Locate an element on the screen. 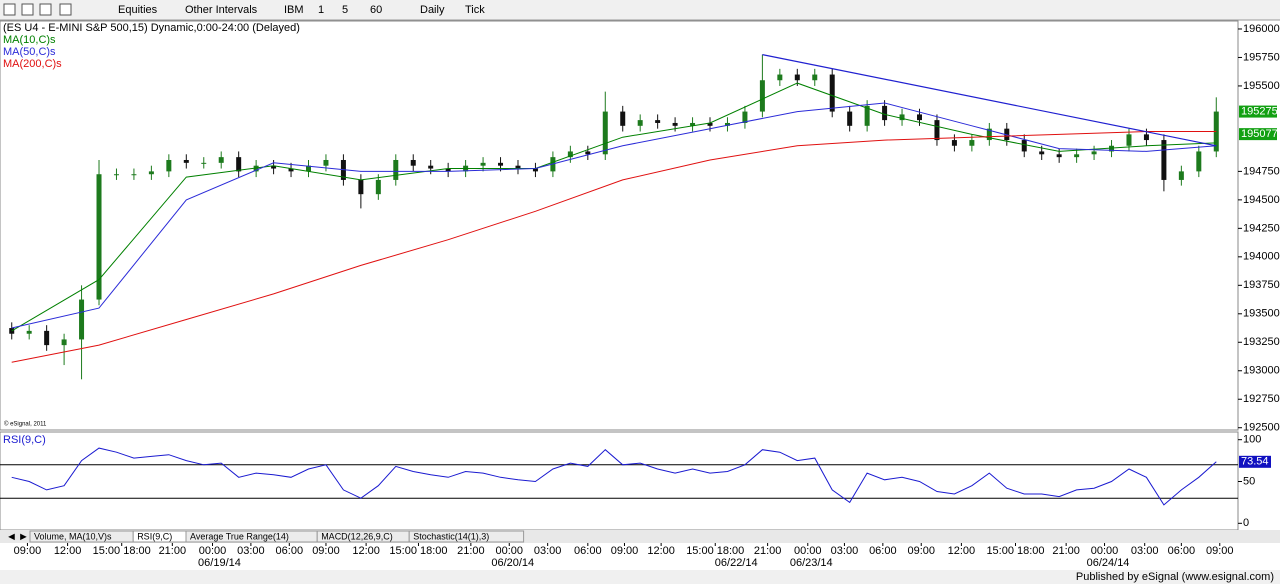  indicator-tab-label: Average True Range(14) is located at coordinates (239, 536).